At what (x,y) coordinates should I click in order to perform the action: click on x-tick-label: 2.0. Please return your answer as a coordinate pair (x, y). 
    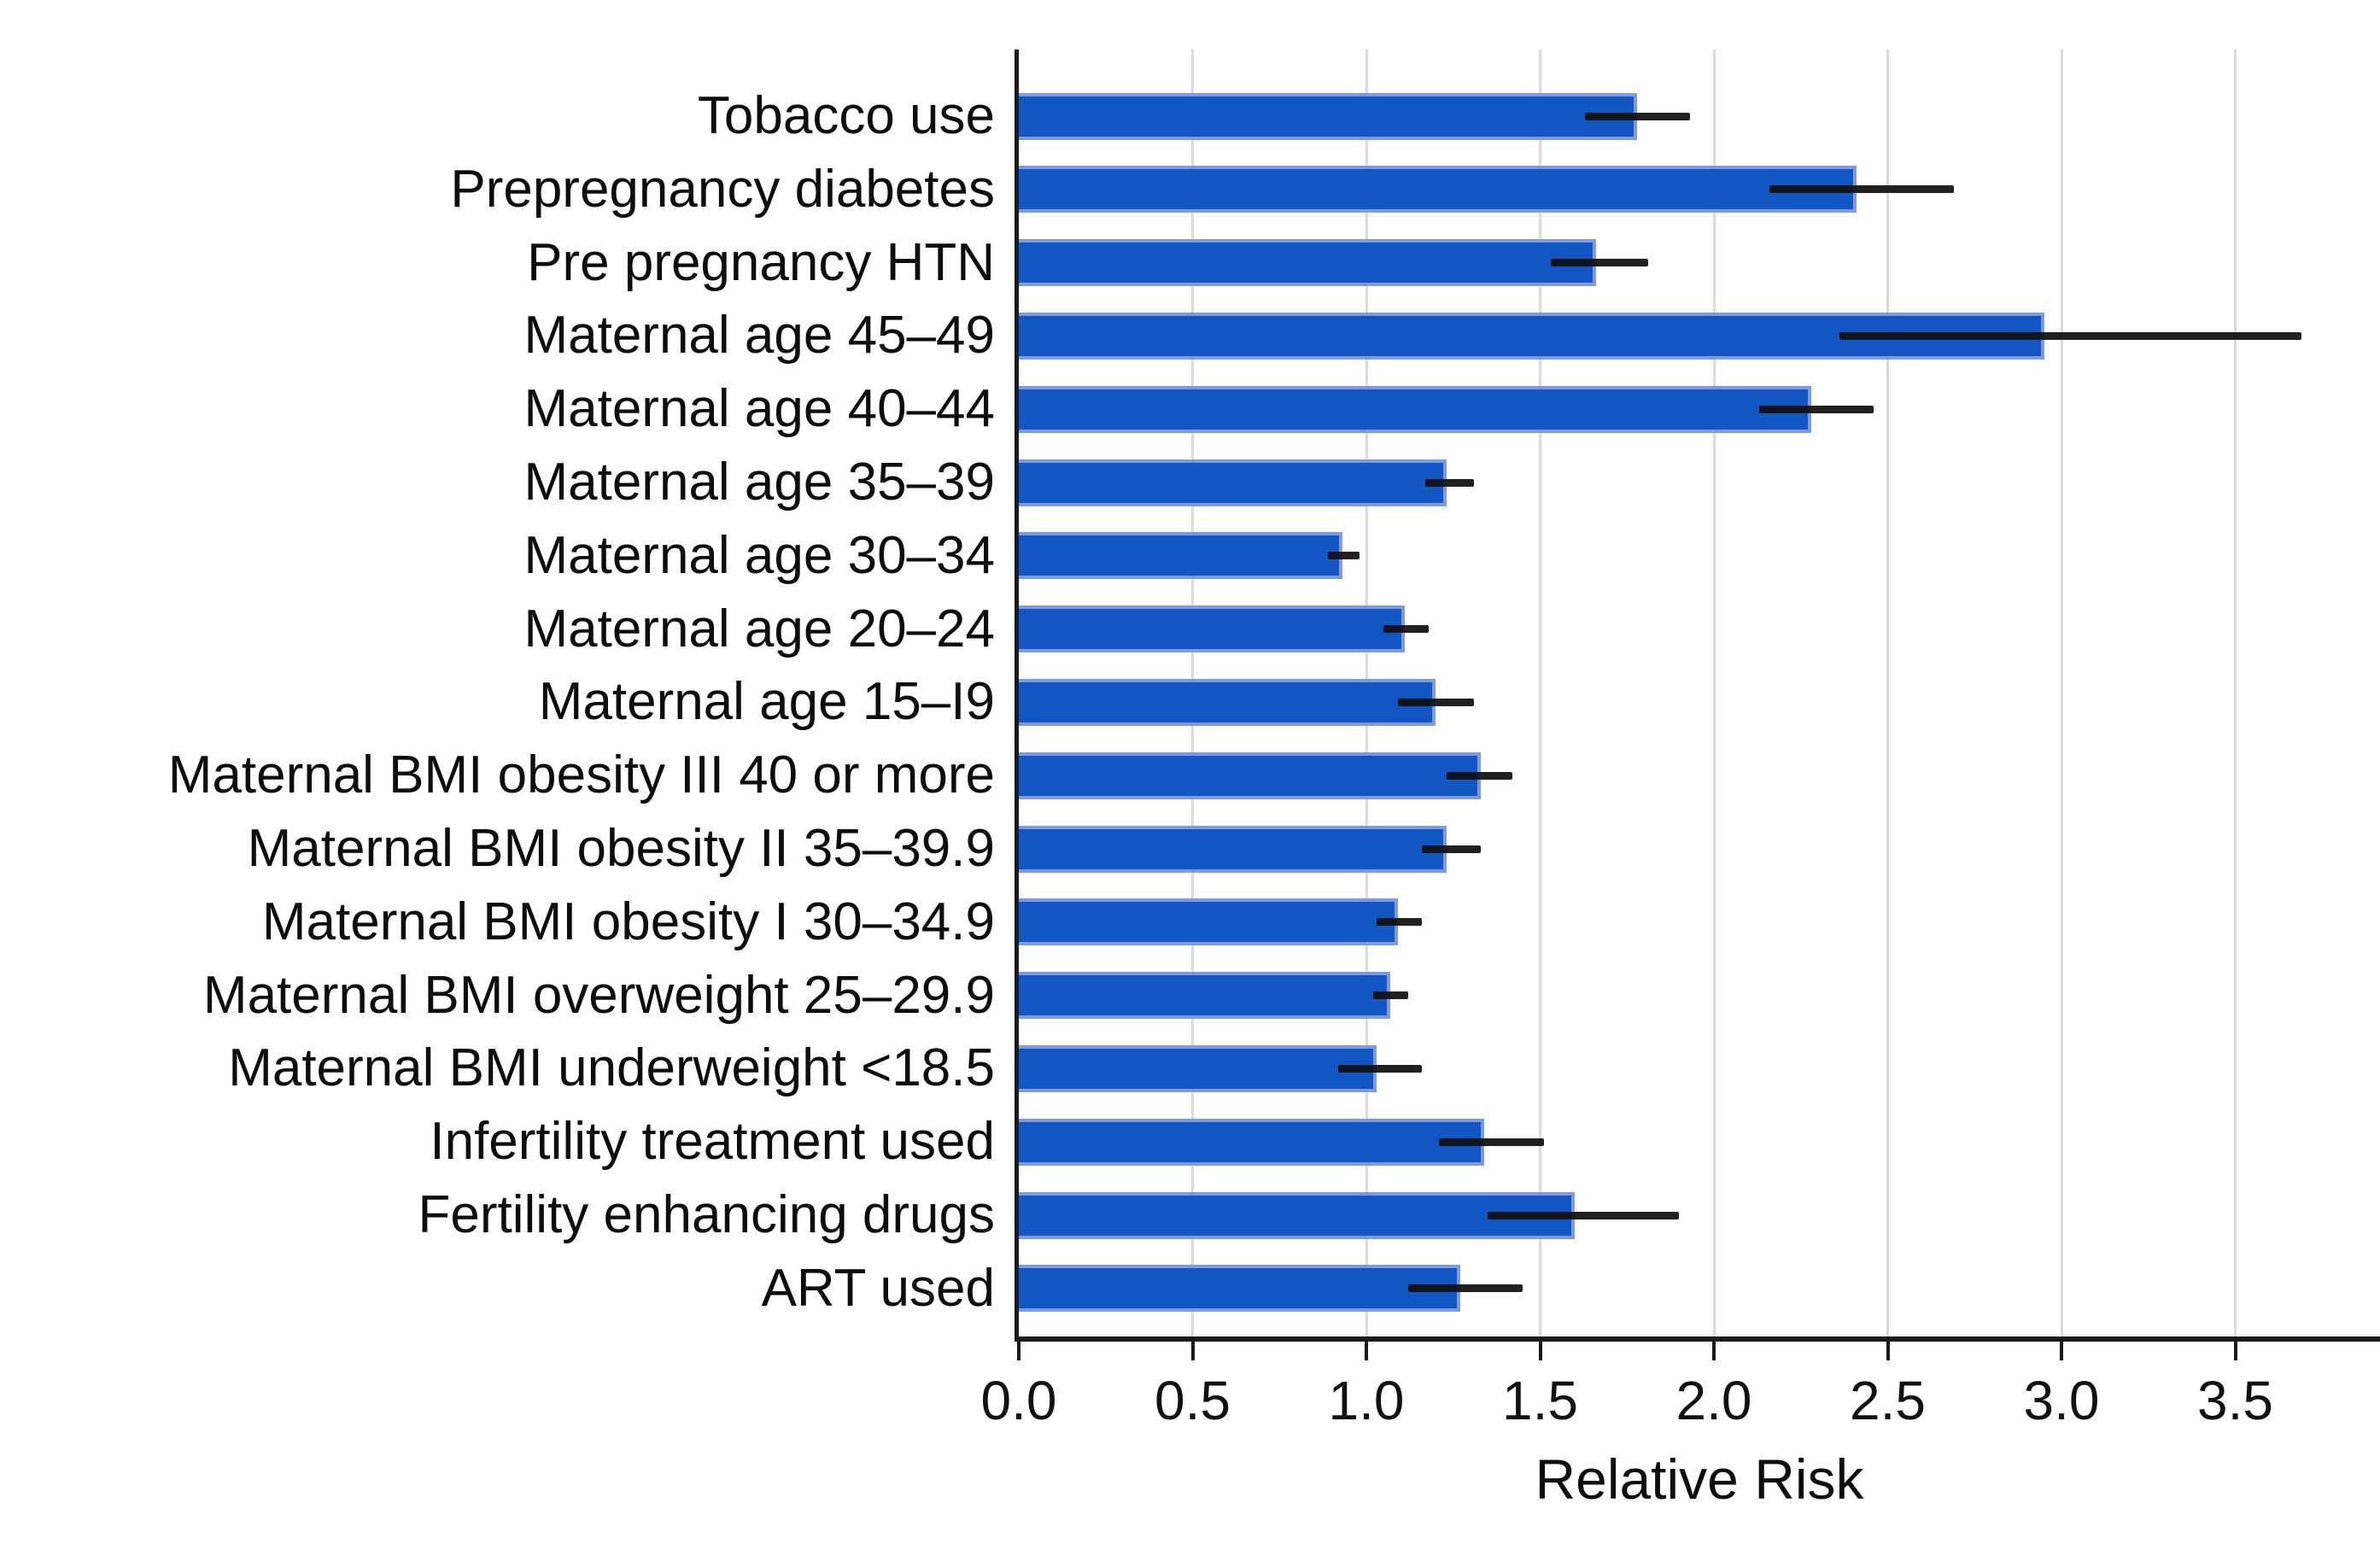
    Looking at the image, I should click on (1713, 1400).